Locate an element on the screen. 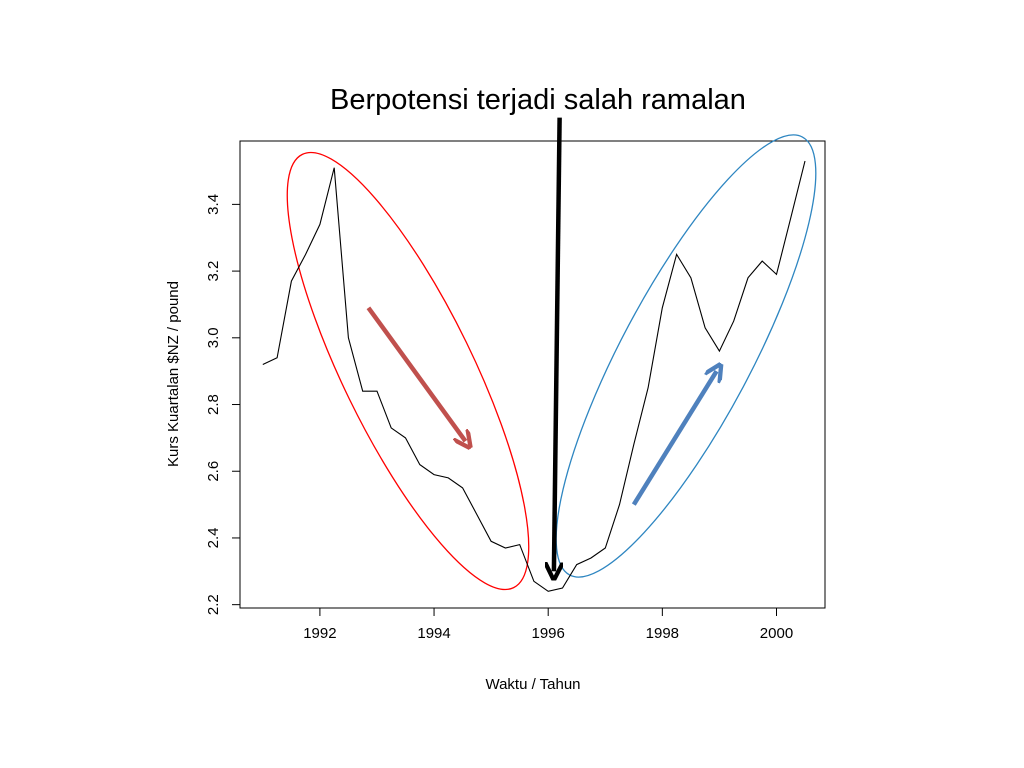  red-ellipse is located at coordinates (408, 371).